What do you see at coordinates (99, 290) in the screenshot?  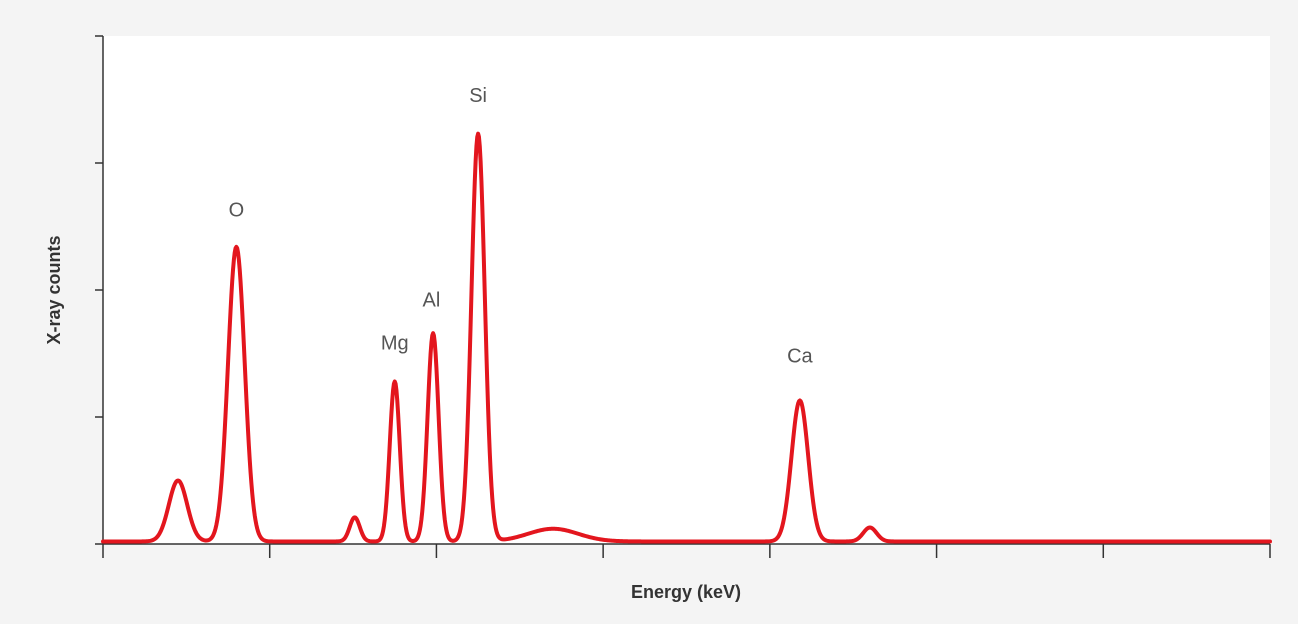 I see `y-axis-ticks` at bounding box center [99, 290].